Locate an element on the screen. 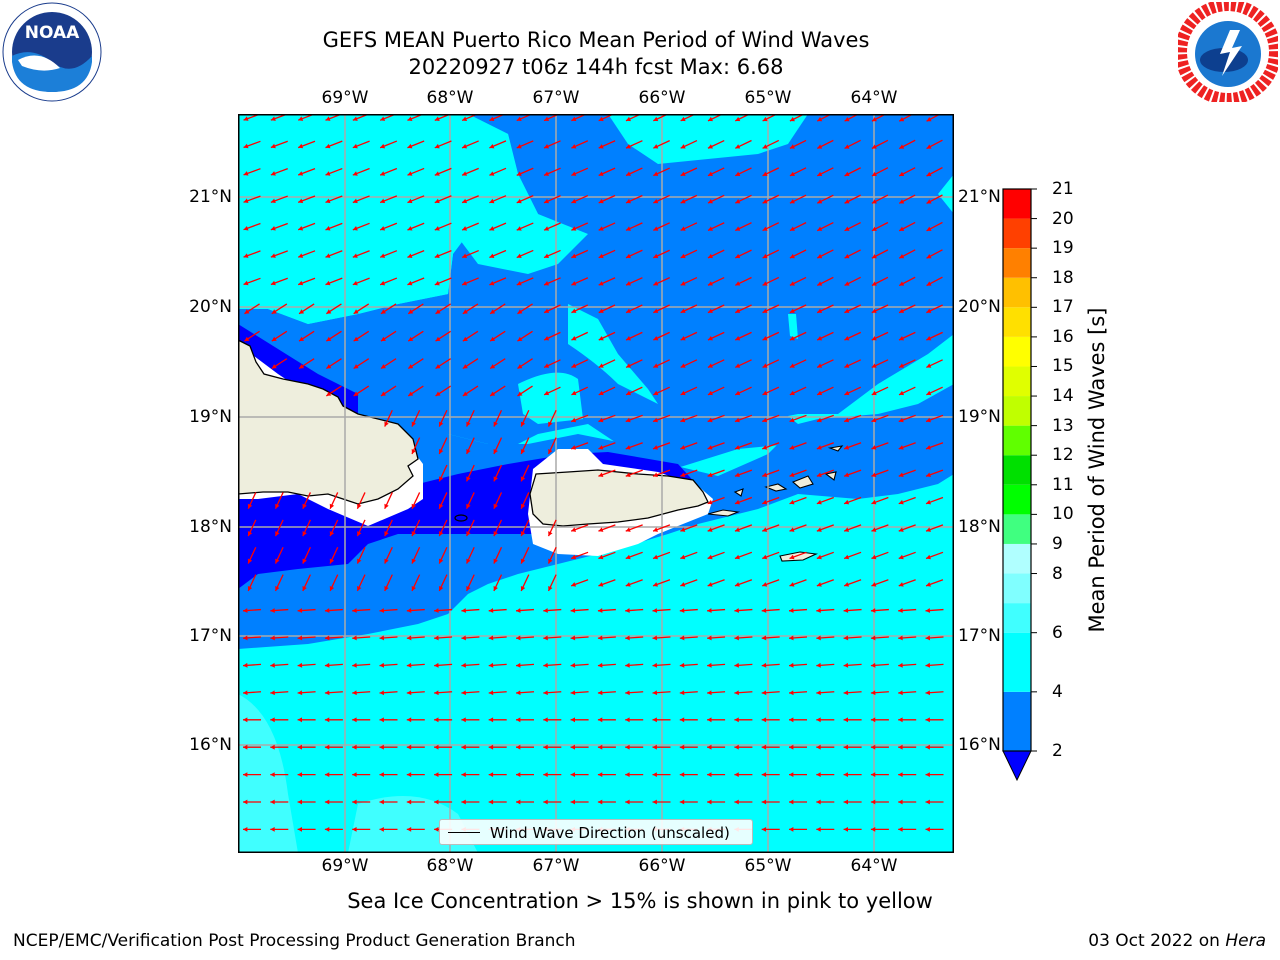 The width and height of the screenshot is (1280, 960). lon-label-top: 66°W is located at coordinates (662, 98).